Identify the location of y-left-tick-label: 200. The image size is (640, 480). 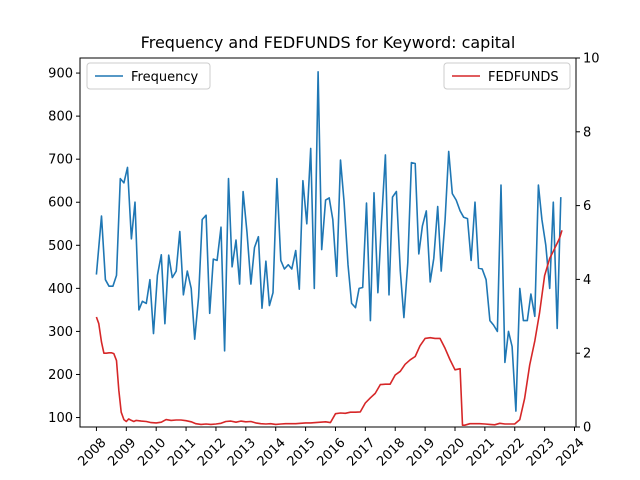
(60, 375).